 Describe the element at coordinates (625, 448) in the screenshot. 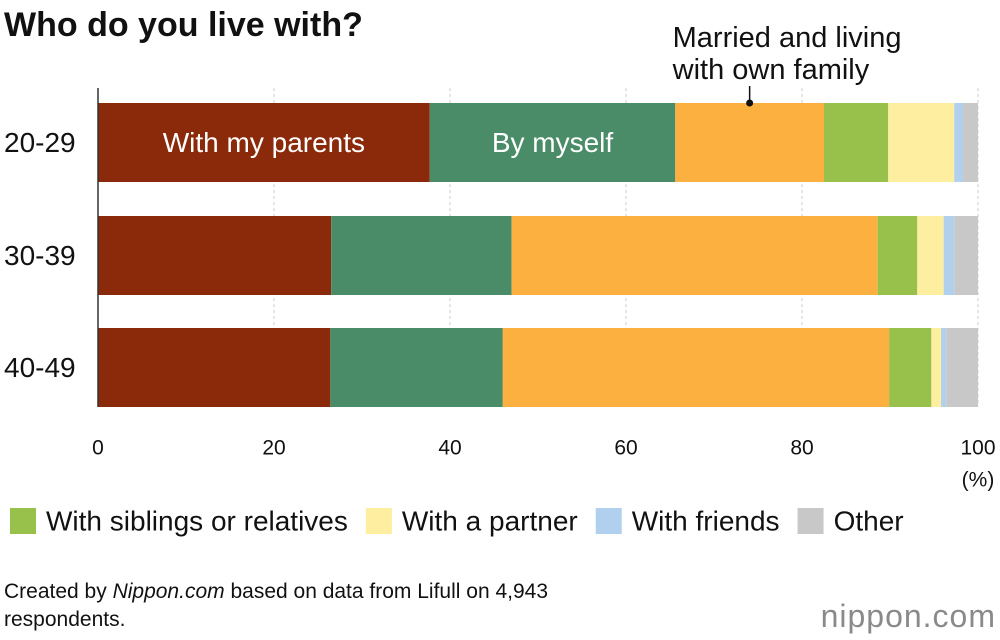

I see `x-tick-label: 60` at that location.